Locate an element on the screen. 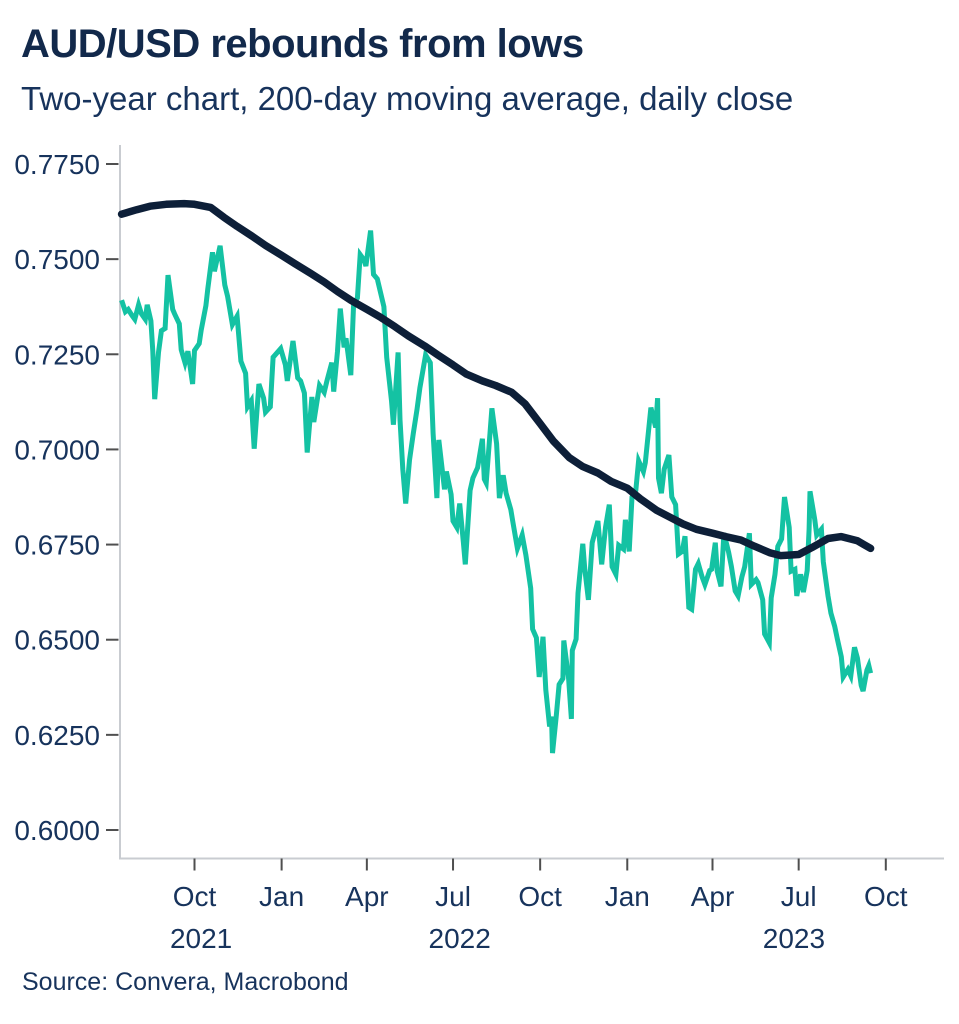 This screenshot has width=959, height=1024. chart-title: AUD/USD rebounds from lows is located at coordinates (302, 44).